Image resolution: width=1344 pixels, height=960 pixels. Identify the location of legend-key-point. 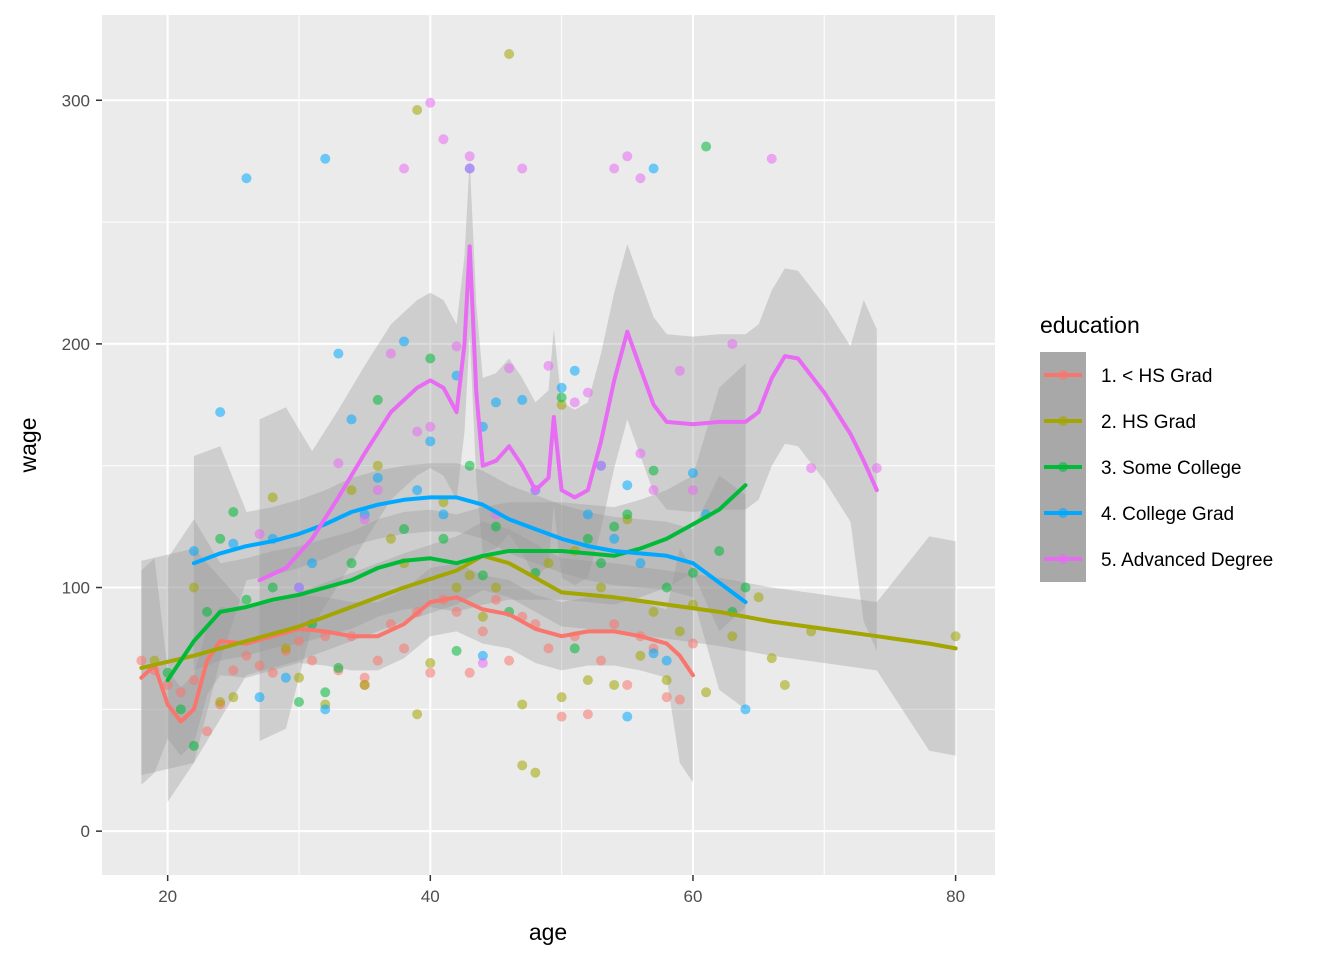
(1063, 513).